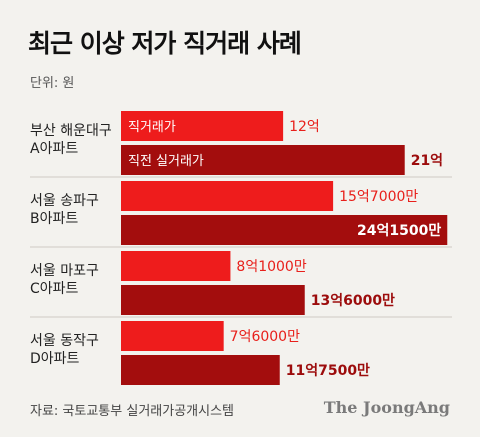 This screenshot has height=437, width=480. What do you see at coordinates (328, 371) in the screenshot?
I see `value-label-recent: 11억7500만` at bounding box center [328, 371].